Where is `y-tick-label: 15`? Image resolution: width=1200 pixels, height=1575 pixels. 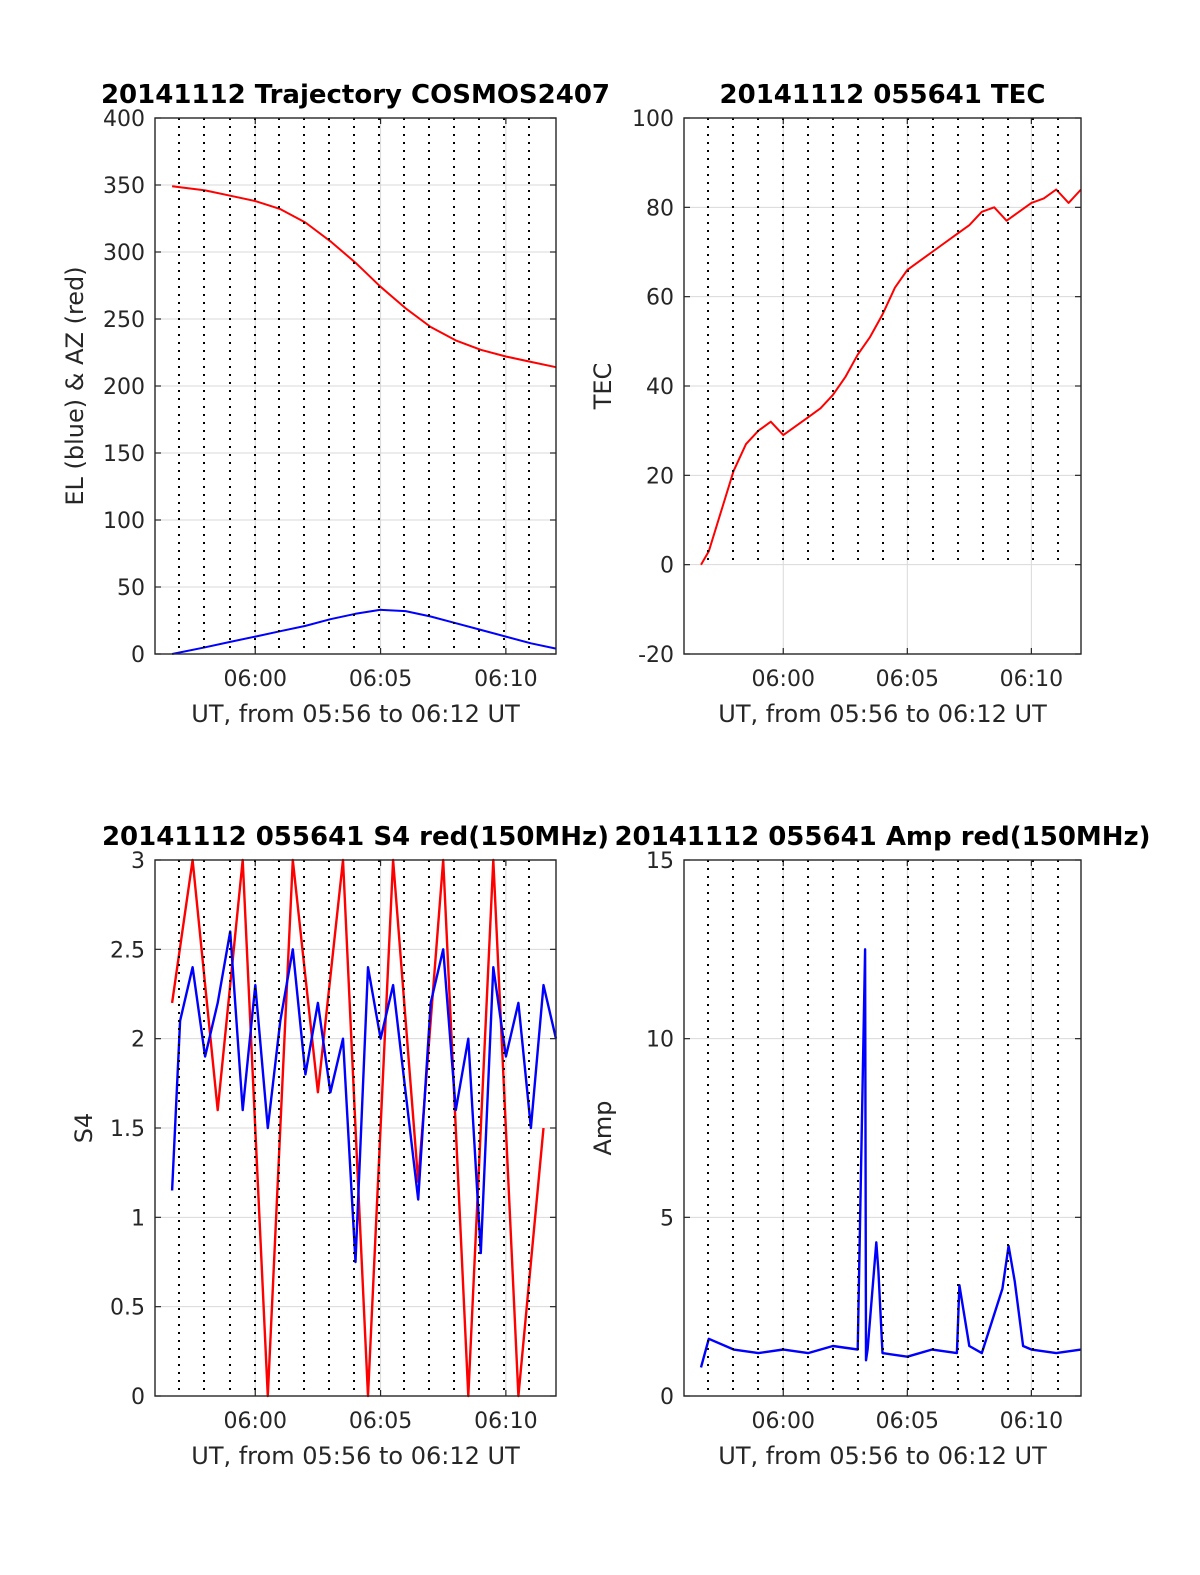 y-tick-label: 15 is located at coordinates (660, 861).